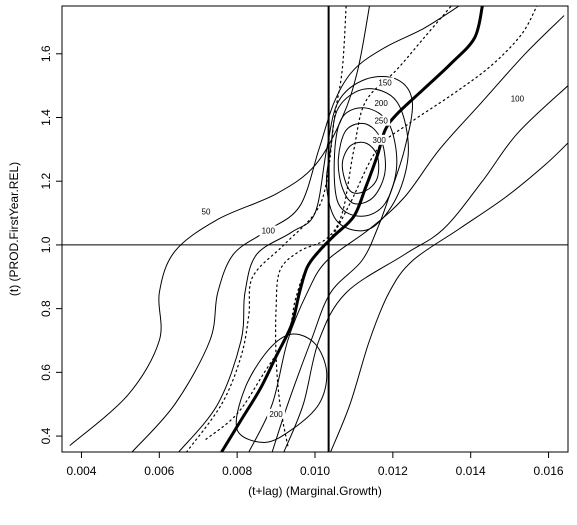  What do you see at coordinates (46, 244) in the screenshot?
I see `y-tick-label: 1.0` at bounding box center [46, 244].